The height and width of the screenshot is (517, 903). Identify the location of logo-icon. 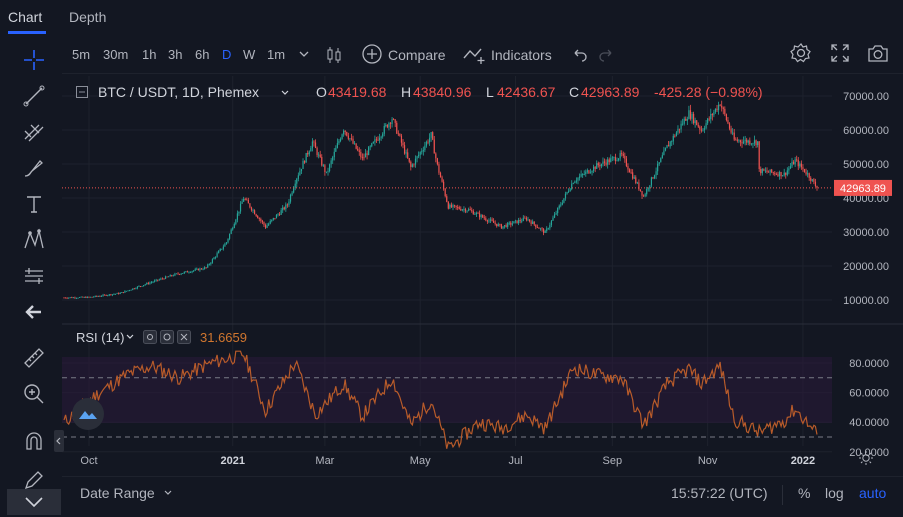
(88, 415).